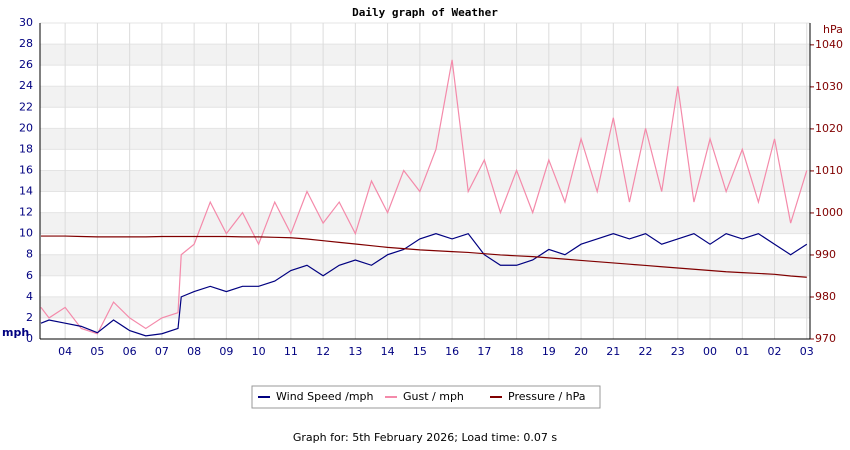 The image size is (850, 450). I want to click on x-tick-label: 00, so click(710, 351).